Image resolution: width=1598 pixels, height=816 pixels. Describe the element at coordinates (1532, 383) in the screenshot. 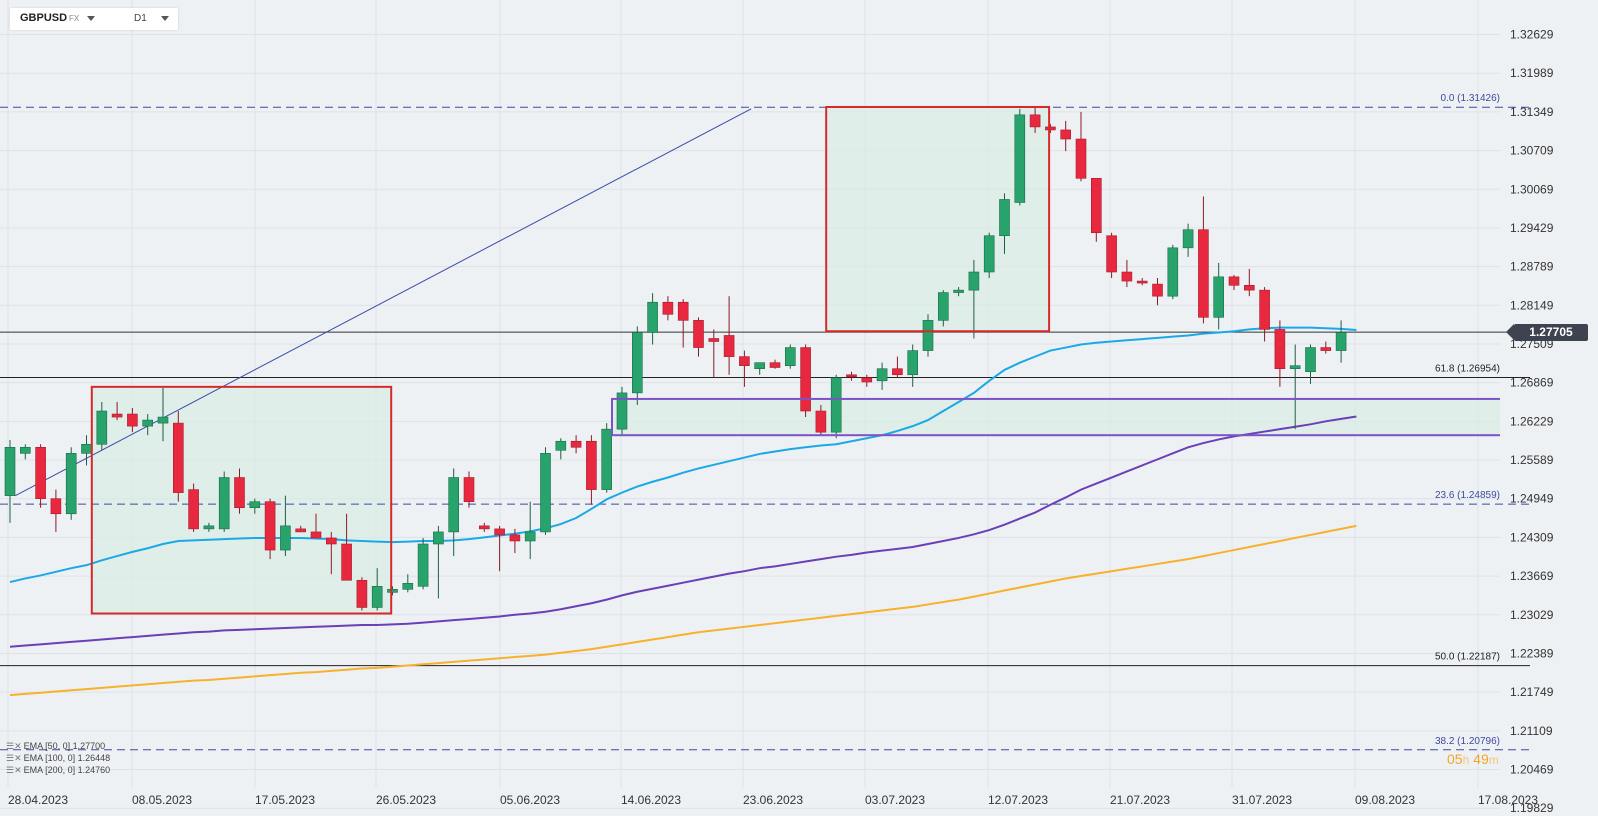

I see `price-axis-label: 1.26869` at that location.